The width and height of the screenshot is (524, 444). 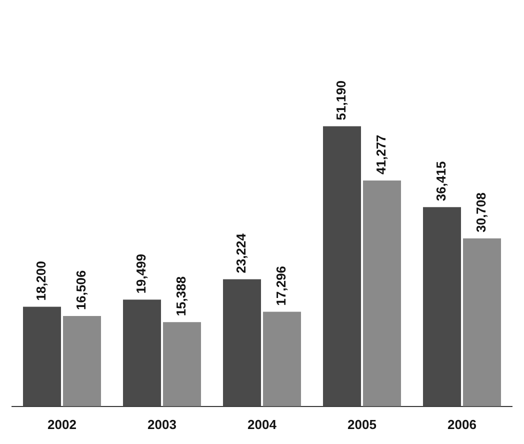 What do you see at coordinates (41, 281) in the screenshot?
I see `data-label: 18,200` at bounding box center [41, 281].